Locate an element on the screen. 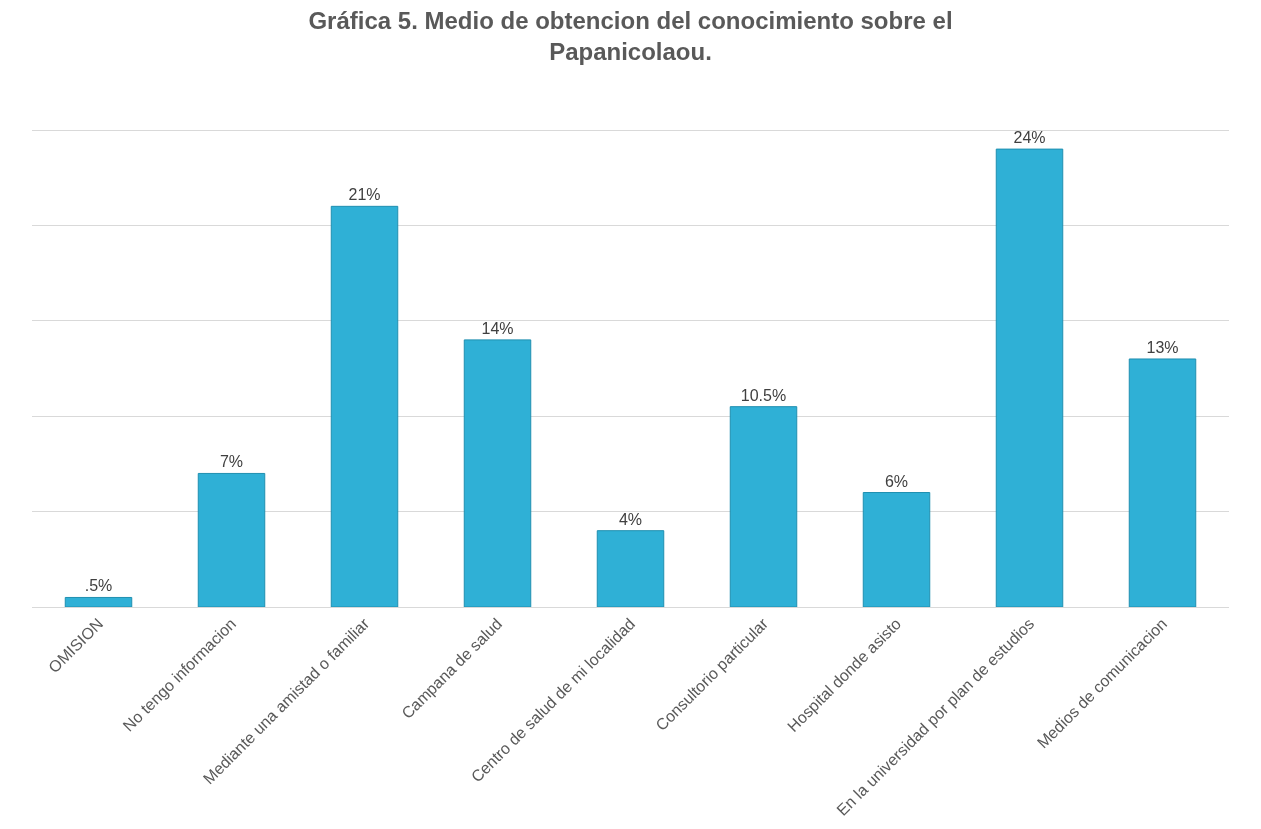  chart-title: Gráfica 5. Medio de obtencion del conocimiento sobre el Papanicolaou. is located at coordinates (630, 36).